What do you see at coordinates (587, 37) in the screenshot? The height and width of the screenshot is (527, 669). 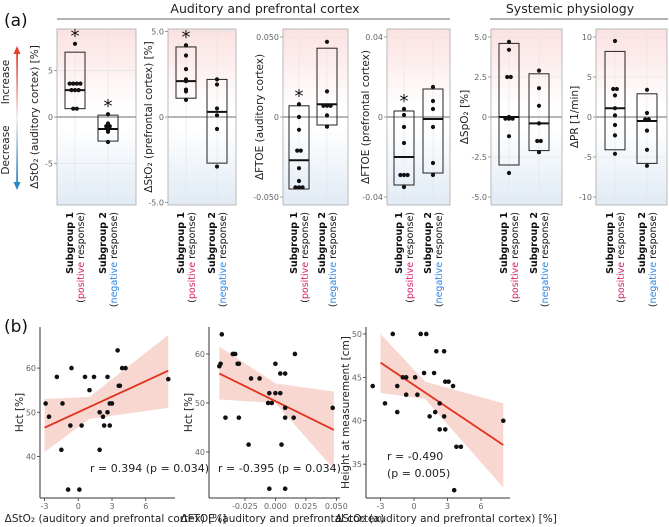 I see `y-tick-label: 10` at bounding box center [587, 37].